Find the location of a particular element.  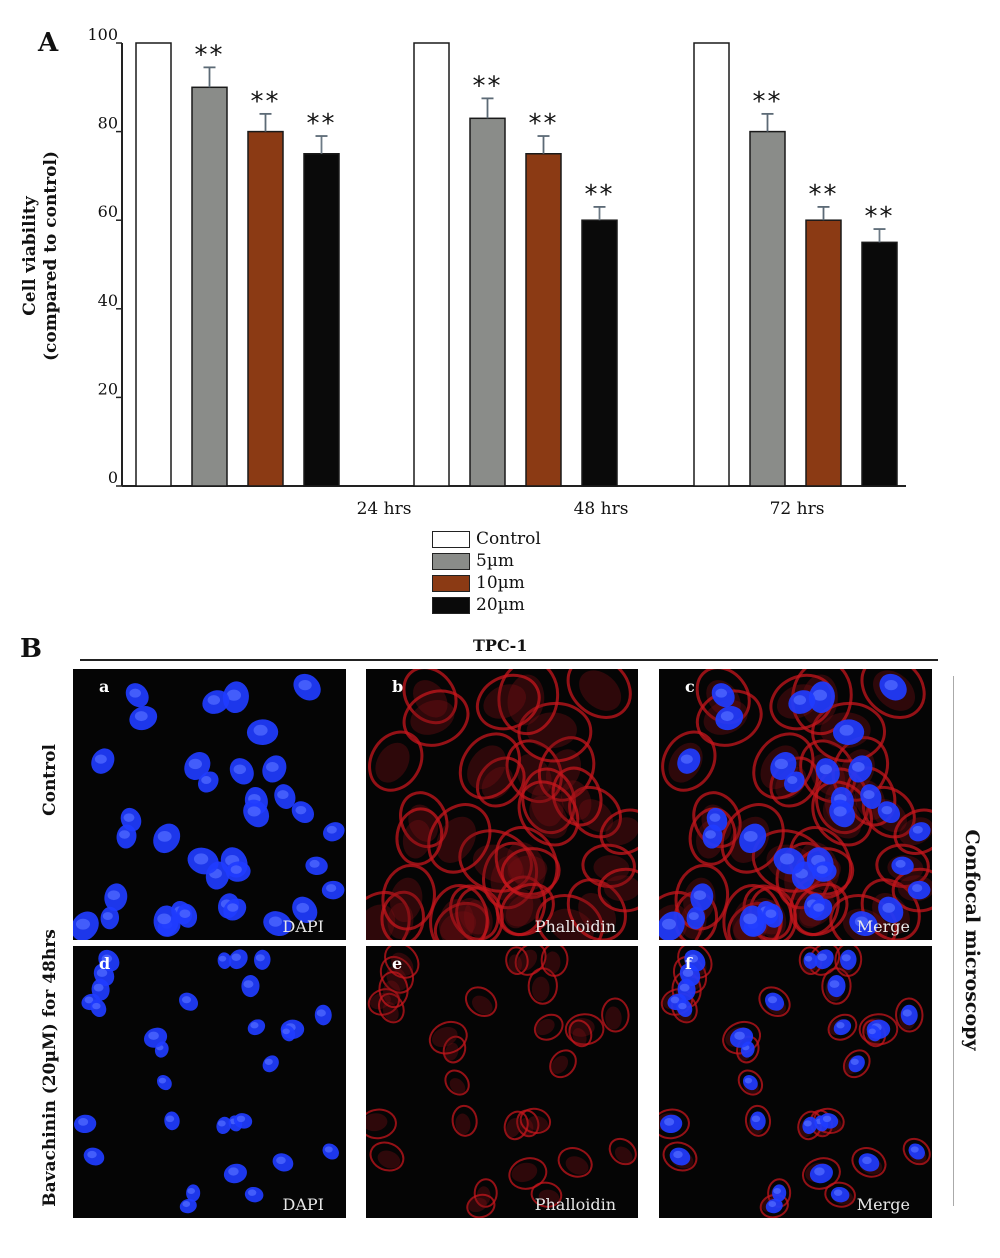

micrograph-caption: Phalloidin is located at coordinates (575, 1204).